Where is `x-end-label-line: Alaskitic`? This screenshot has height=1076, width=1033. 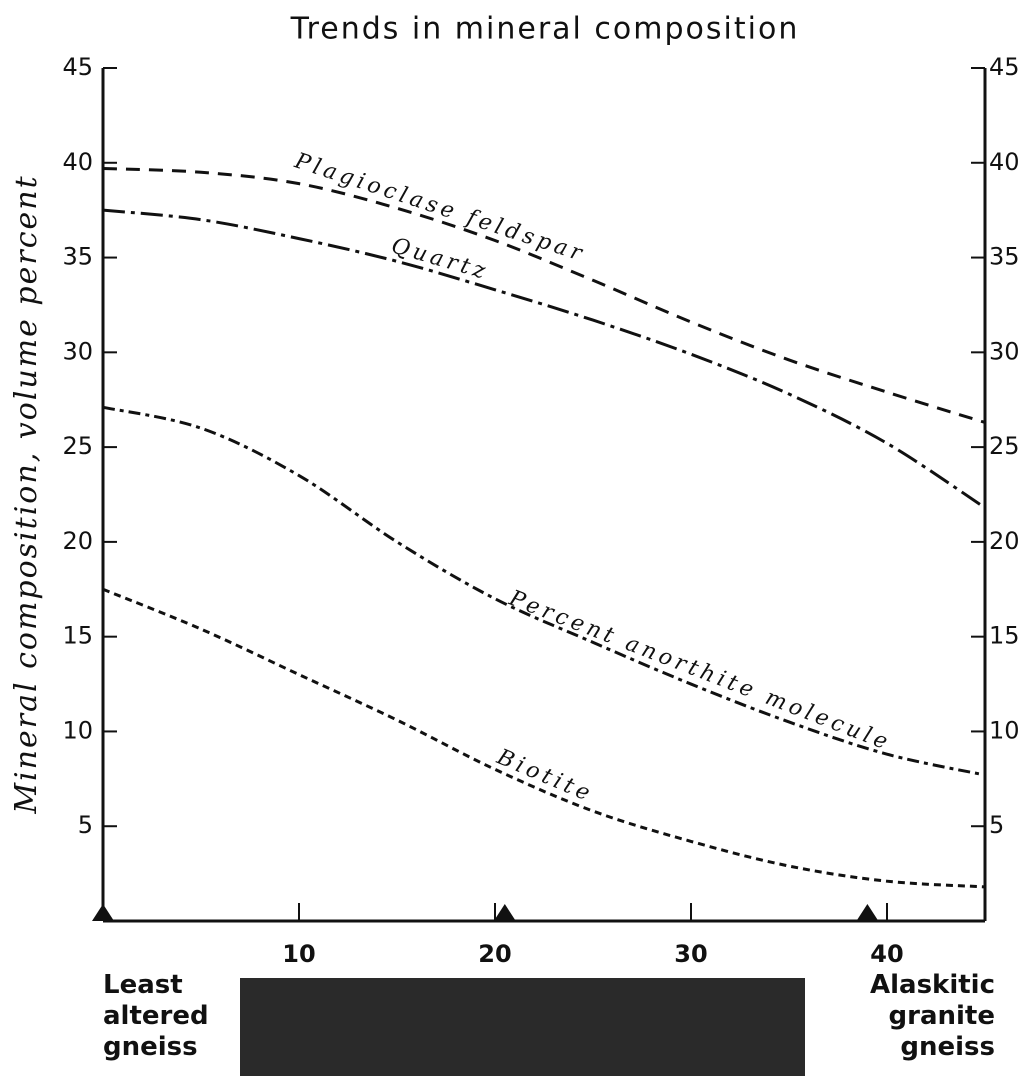
x-end-label-line: Alaskitic is located at coordinates (932, 985).